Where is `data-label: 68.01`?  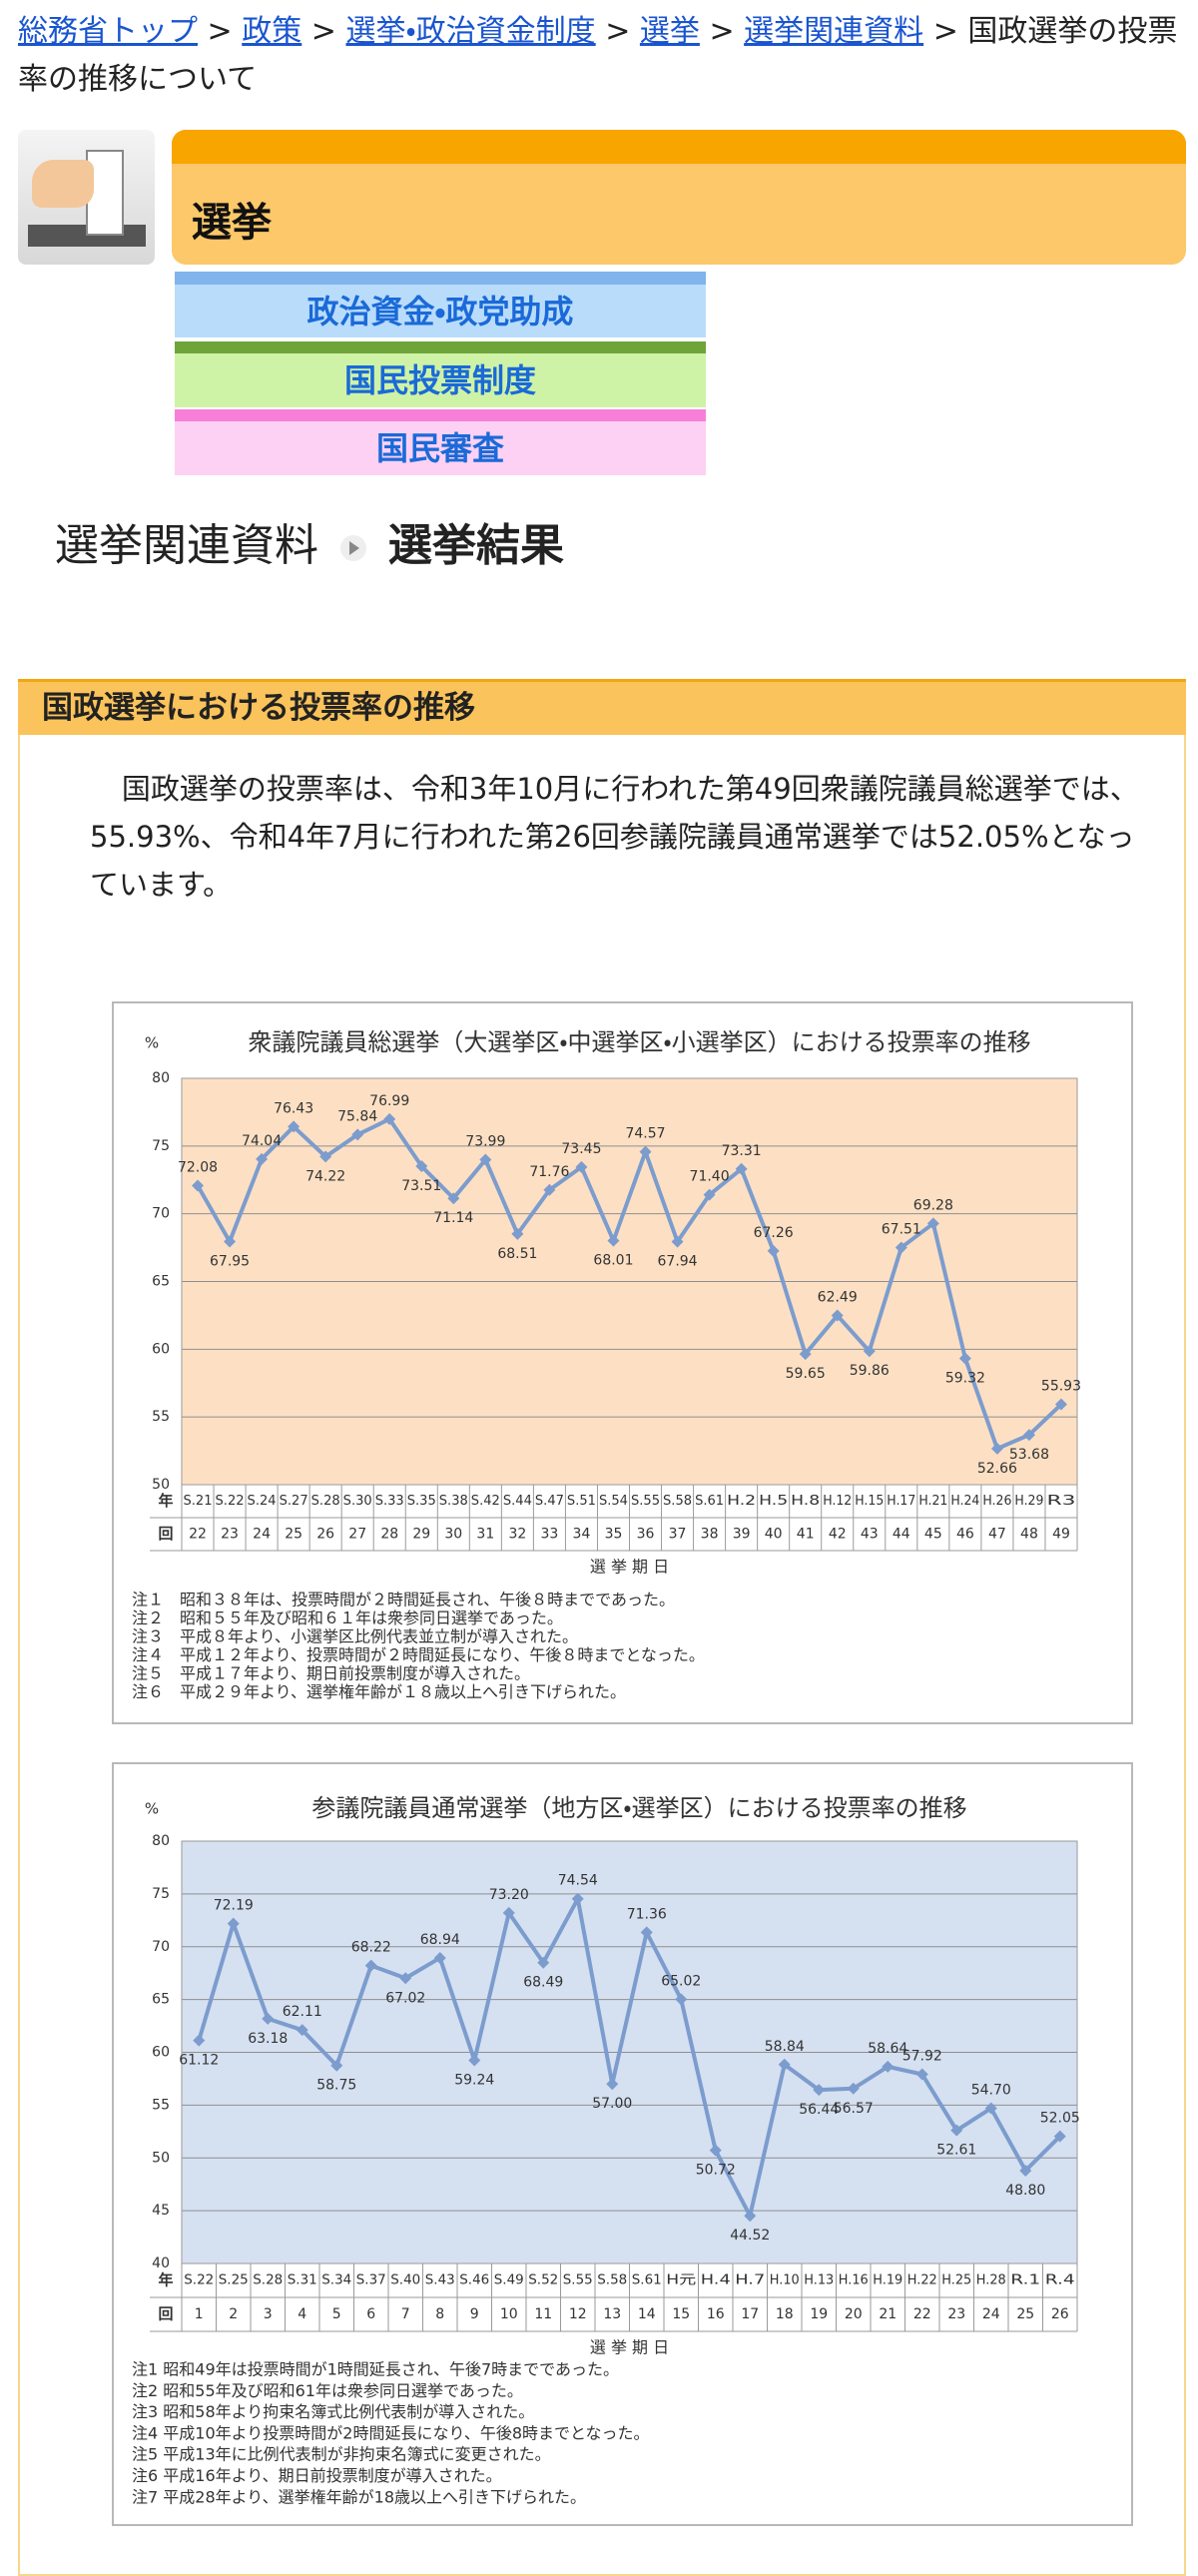
data-label: 68.01 is located at coordinates (613, 1261).